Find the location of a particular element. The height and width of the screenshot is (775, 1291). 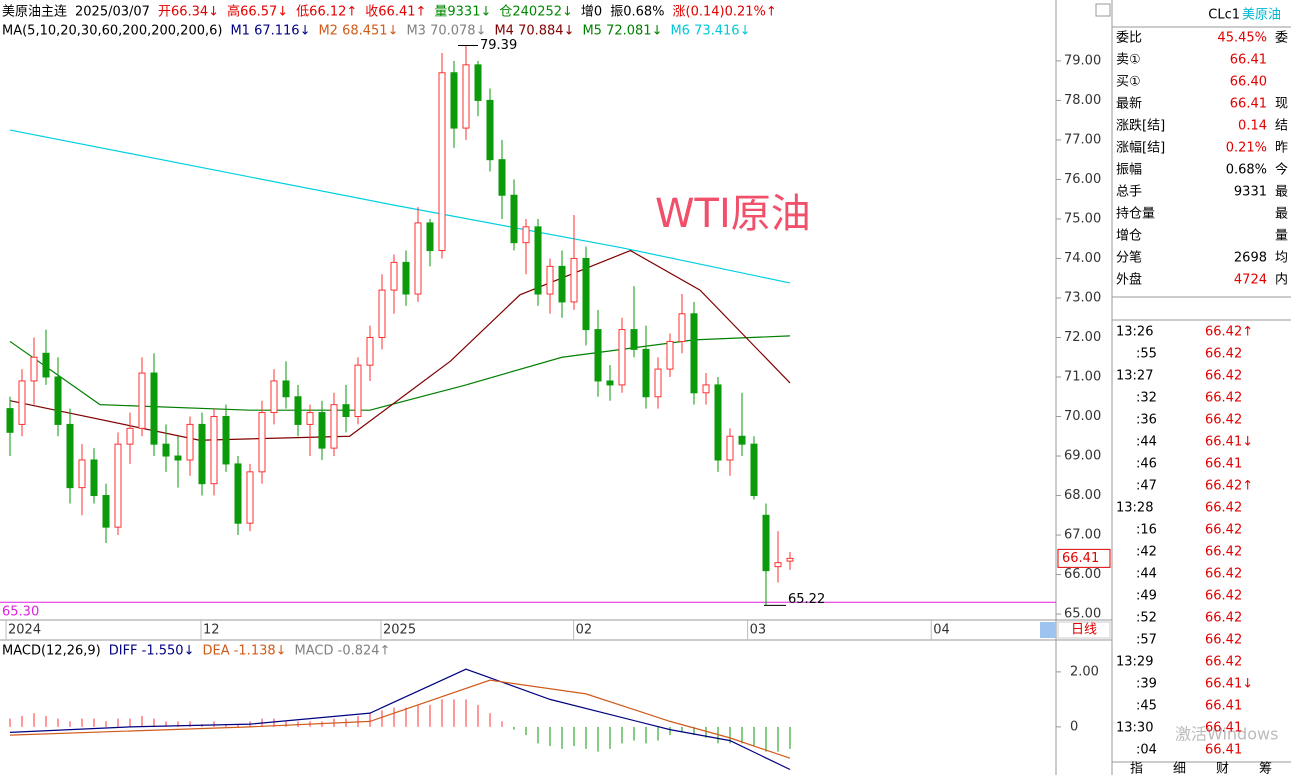

quote-side: 昨 is located at coordinates (1281, 148).